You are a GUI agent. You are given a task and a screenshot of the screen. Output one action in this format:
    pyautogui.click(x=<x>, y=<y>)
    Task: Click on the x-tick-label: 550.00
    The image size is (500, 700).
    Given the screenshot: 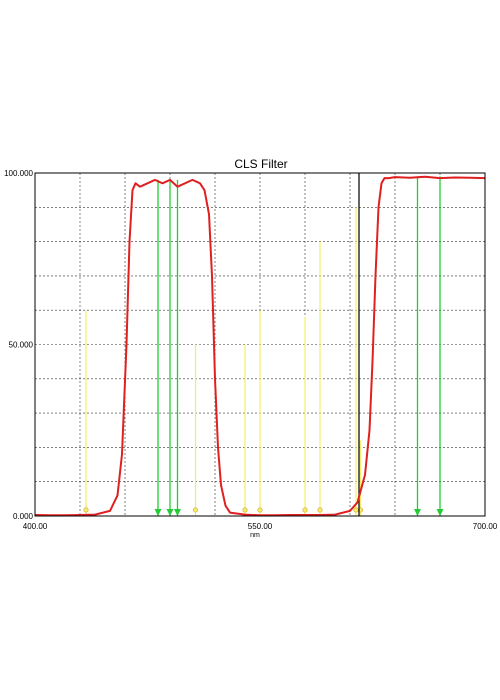 What is the action you would take?
    pyautogui.click(x=260, y=526)
    